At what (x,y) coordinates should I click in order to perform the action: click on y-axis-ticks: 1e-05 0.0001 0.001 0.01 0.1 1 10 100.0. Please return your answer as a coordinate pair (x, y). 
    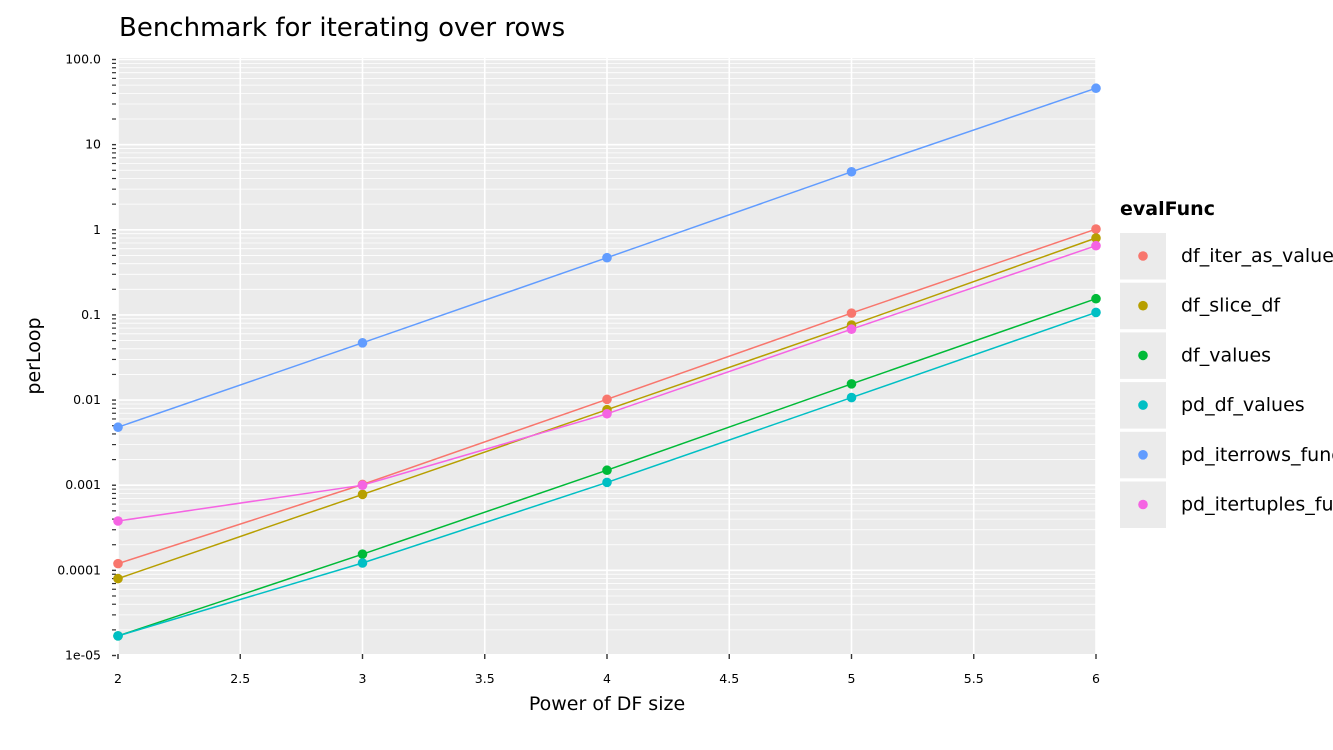
    Looking at the image, I should click on (86, 357).